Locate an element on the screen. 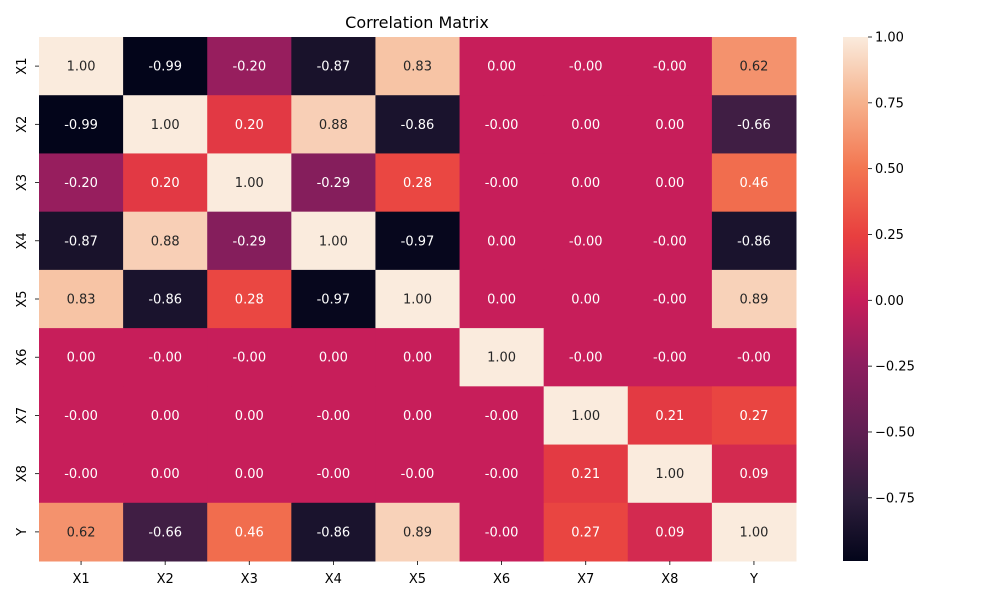 This screenshot has height=604, width=1000. x-tick-label: X7 is located at coordinates (585, 579).